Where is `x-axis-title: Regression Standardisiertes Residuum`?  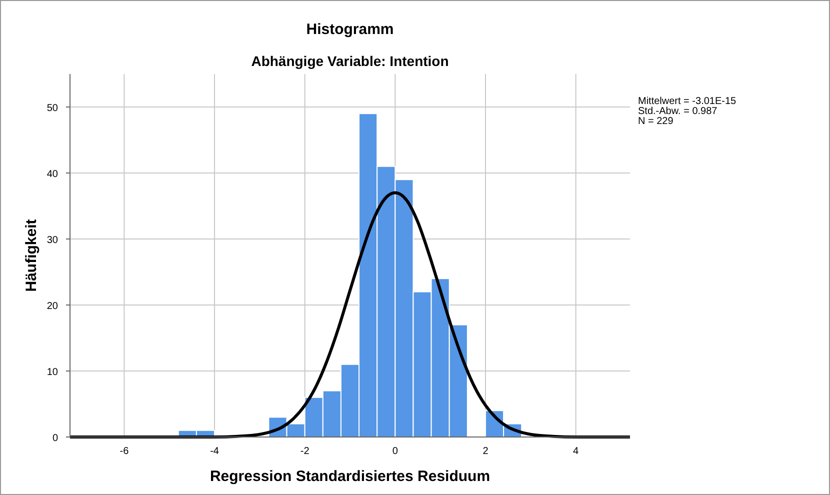
x-axis-title: Regression Standardisiertes Residuum is located at coordinates (350, 476).